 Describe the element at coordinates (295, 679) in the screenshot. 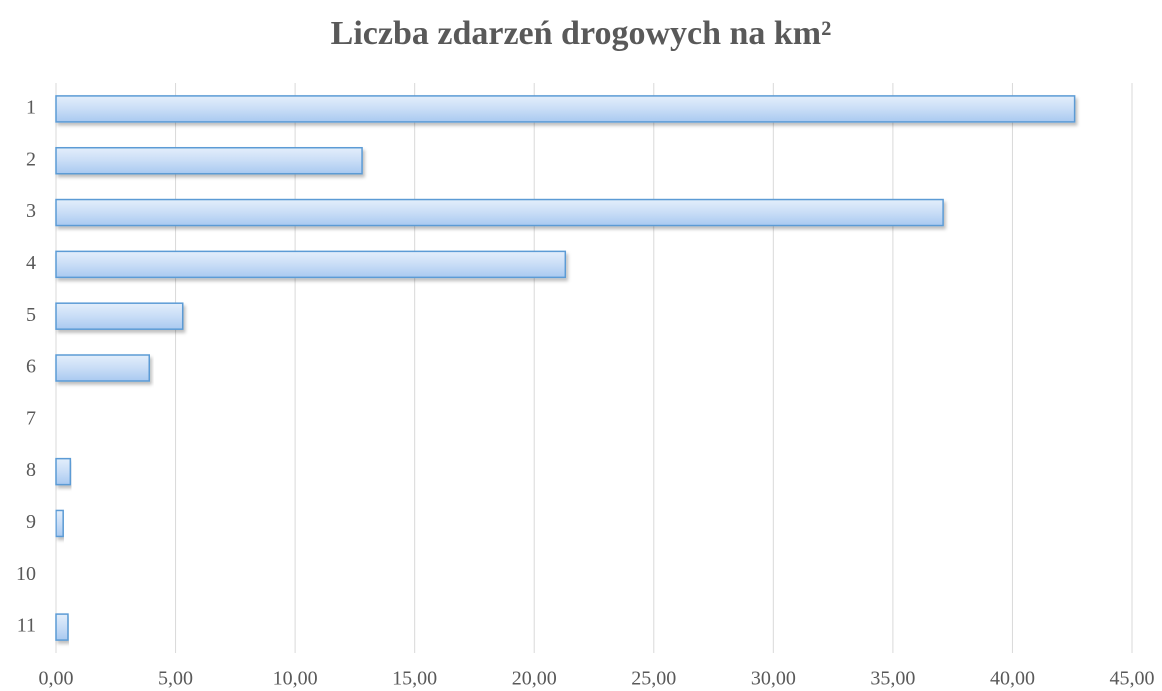

I see `x-tick-label: 10,00` at that location.